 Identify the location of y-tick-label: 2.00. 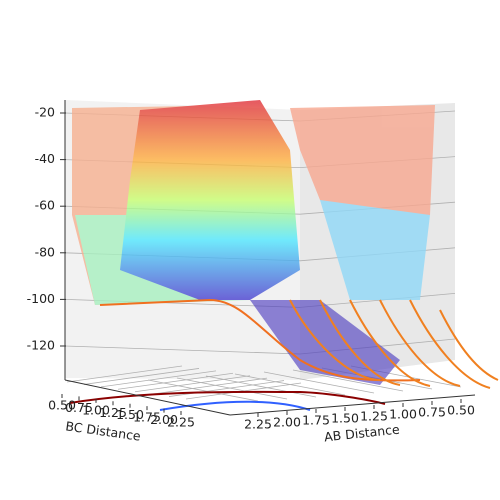
(287, 422).